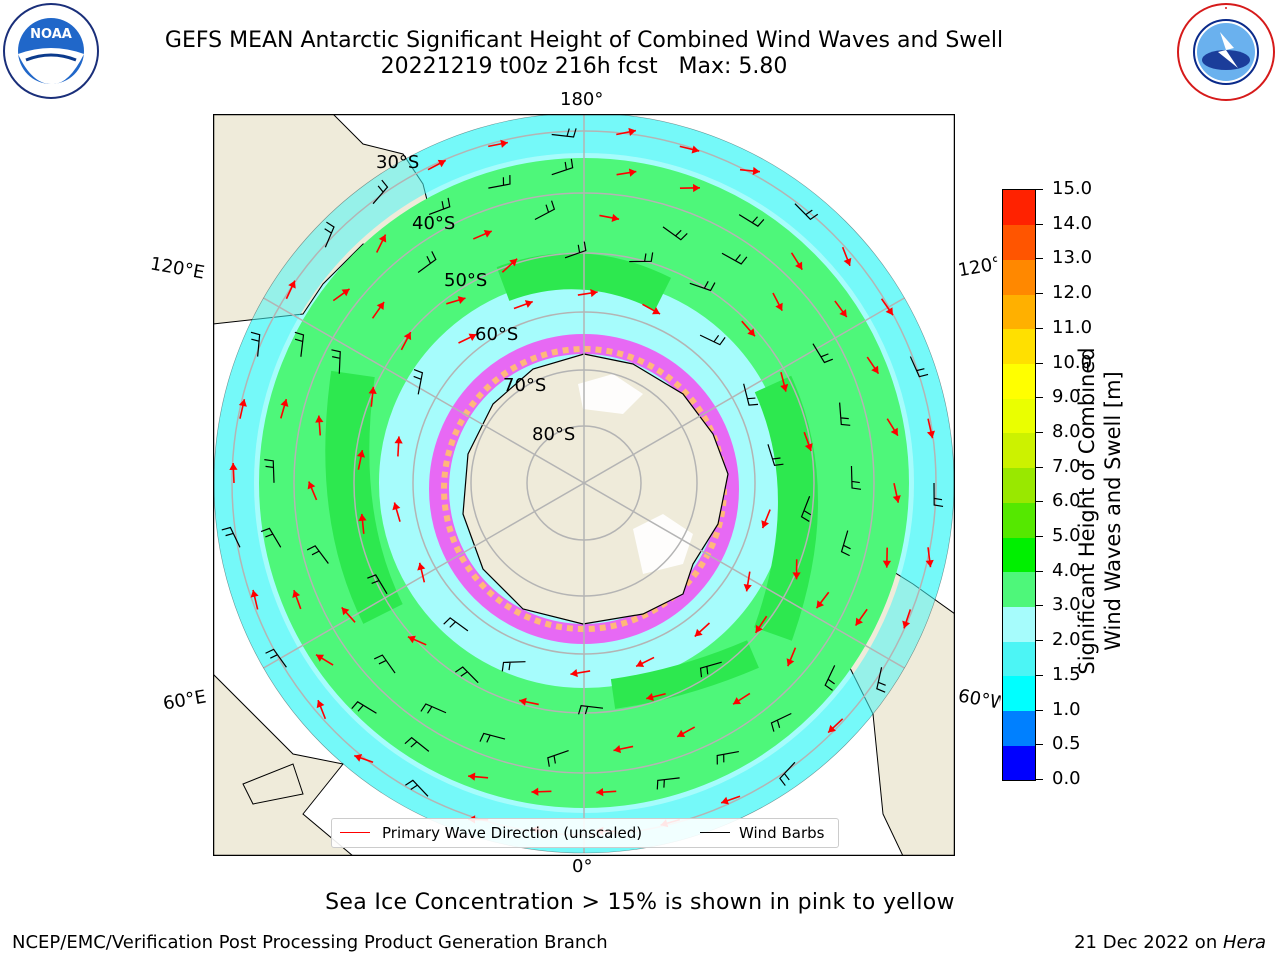  I want to click on colorbar-tick-label: 3.0, so click(1066, 605).